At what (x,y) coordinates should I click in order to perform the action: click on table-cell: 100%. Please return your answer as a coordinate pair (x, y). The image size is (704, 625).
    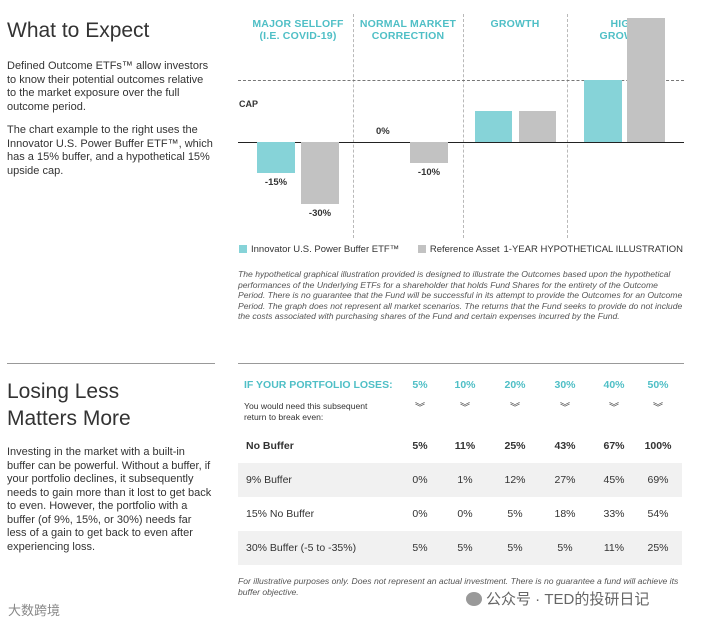
    Looking at the image, I should click on (658, 446).